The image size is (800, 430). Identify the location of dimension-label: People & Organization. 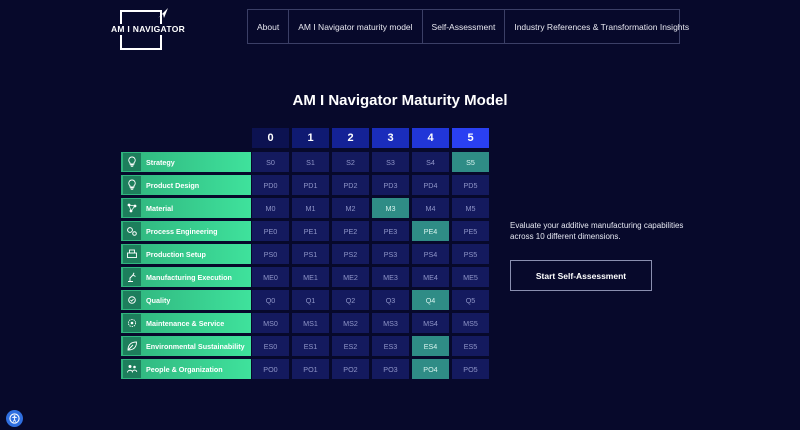
(184, 369).